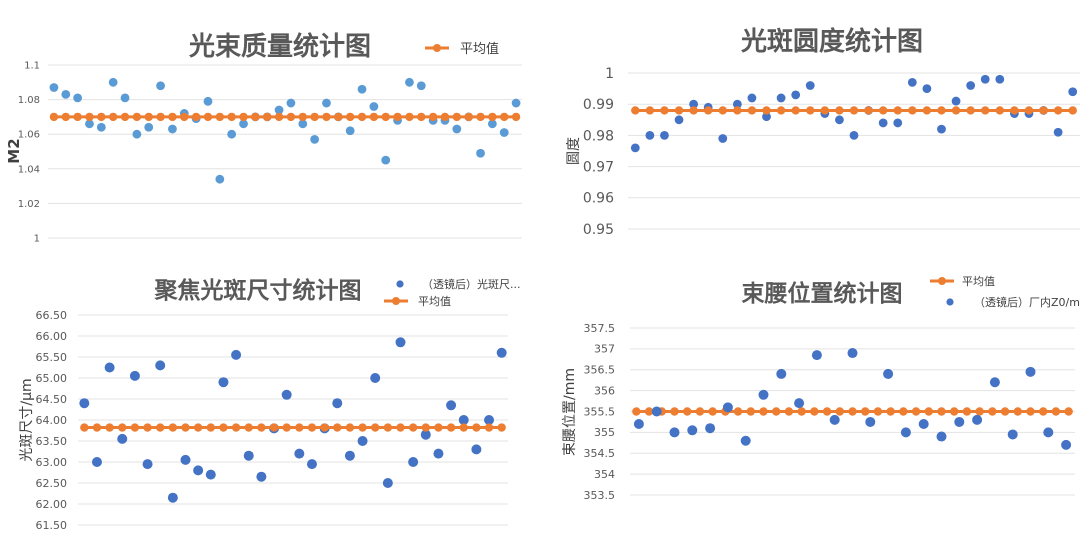 The height and width of the screenshot is (544, 1080). Describe the element at coordinates (52, 462) in the screenshot. I see `y-tick-label: 63.00` at that location.